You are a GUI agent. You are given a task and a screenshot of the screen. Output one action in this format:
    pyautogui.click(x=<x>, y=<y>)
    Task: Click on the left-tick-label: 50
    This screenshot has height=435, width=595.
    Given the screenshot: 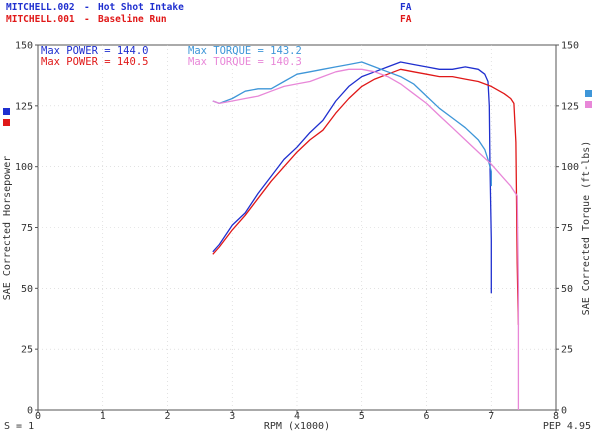 What is the action you would take?
    pyautogui.click(x=27, y=289)
    